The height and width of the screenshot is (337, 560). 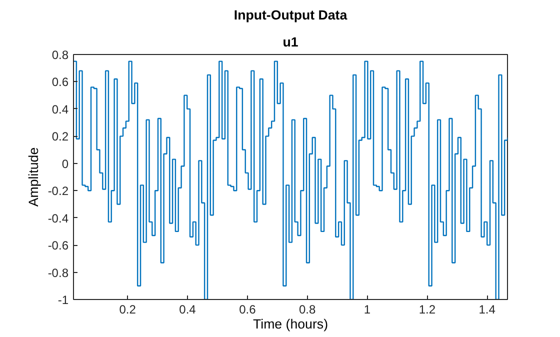 What do you see at coordinates (58, 245) in the screenshot?
I see `y-tick-label: -0.6` at bounding box center [58, 245].